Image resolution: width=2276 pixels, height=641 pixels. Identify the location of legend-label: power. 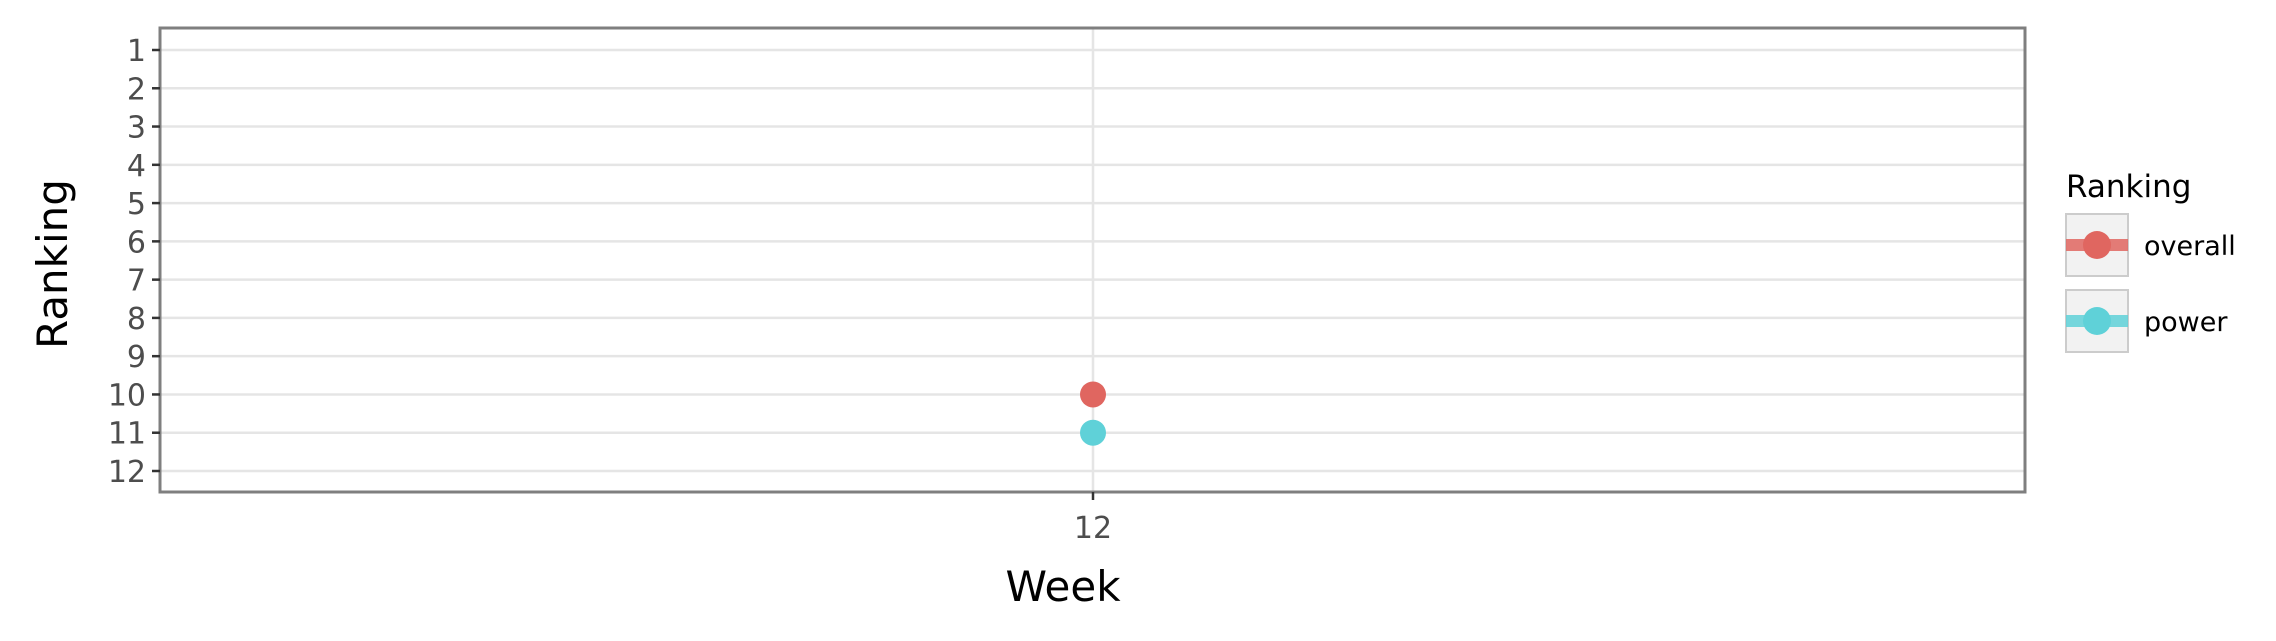
(2186, 322).